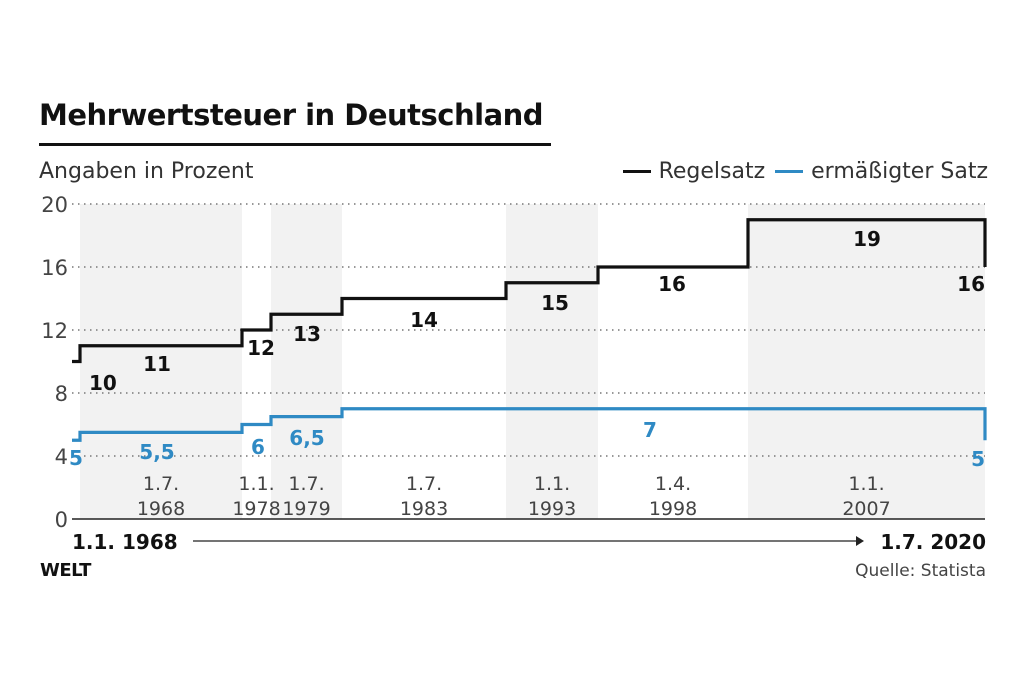 This screenshot has width=1024, height=683. I want to click on y-tick-label: 20, so click(54, 205).